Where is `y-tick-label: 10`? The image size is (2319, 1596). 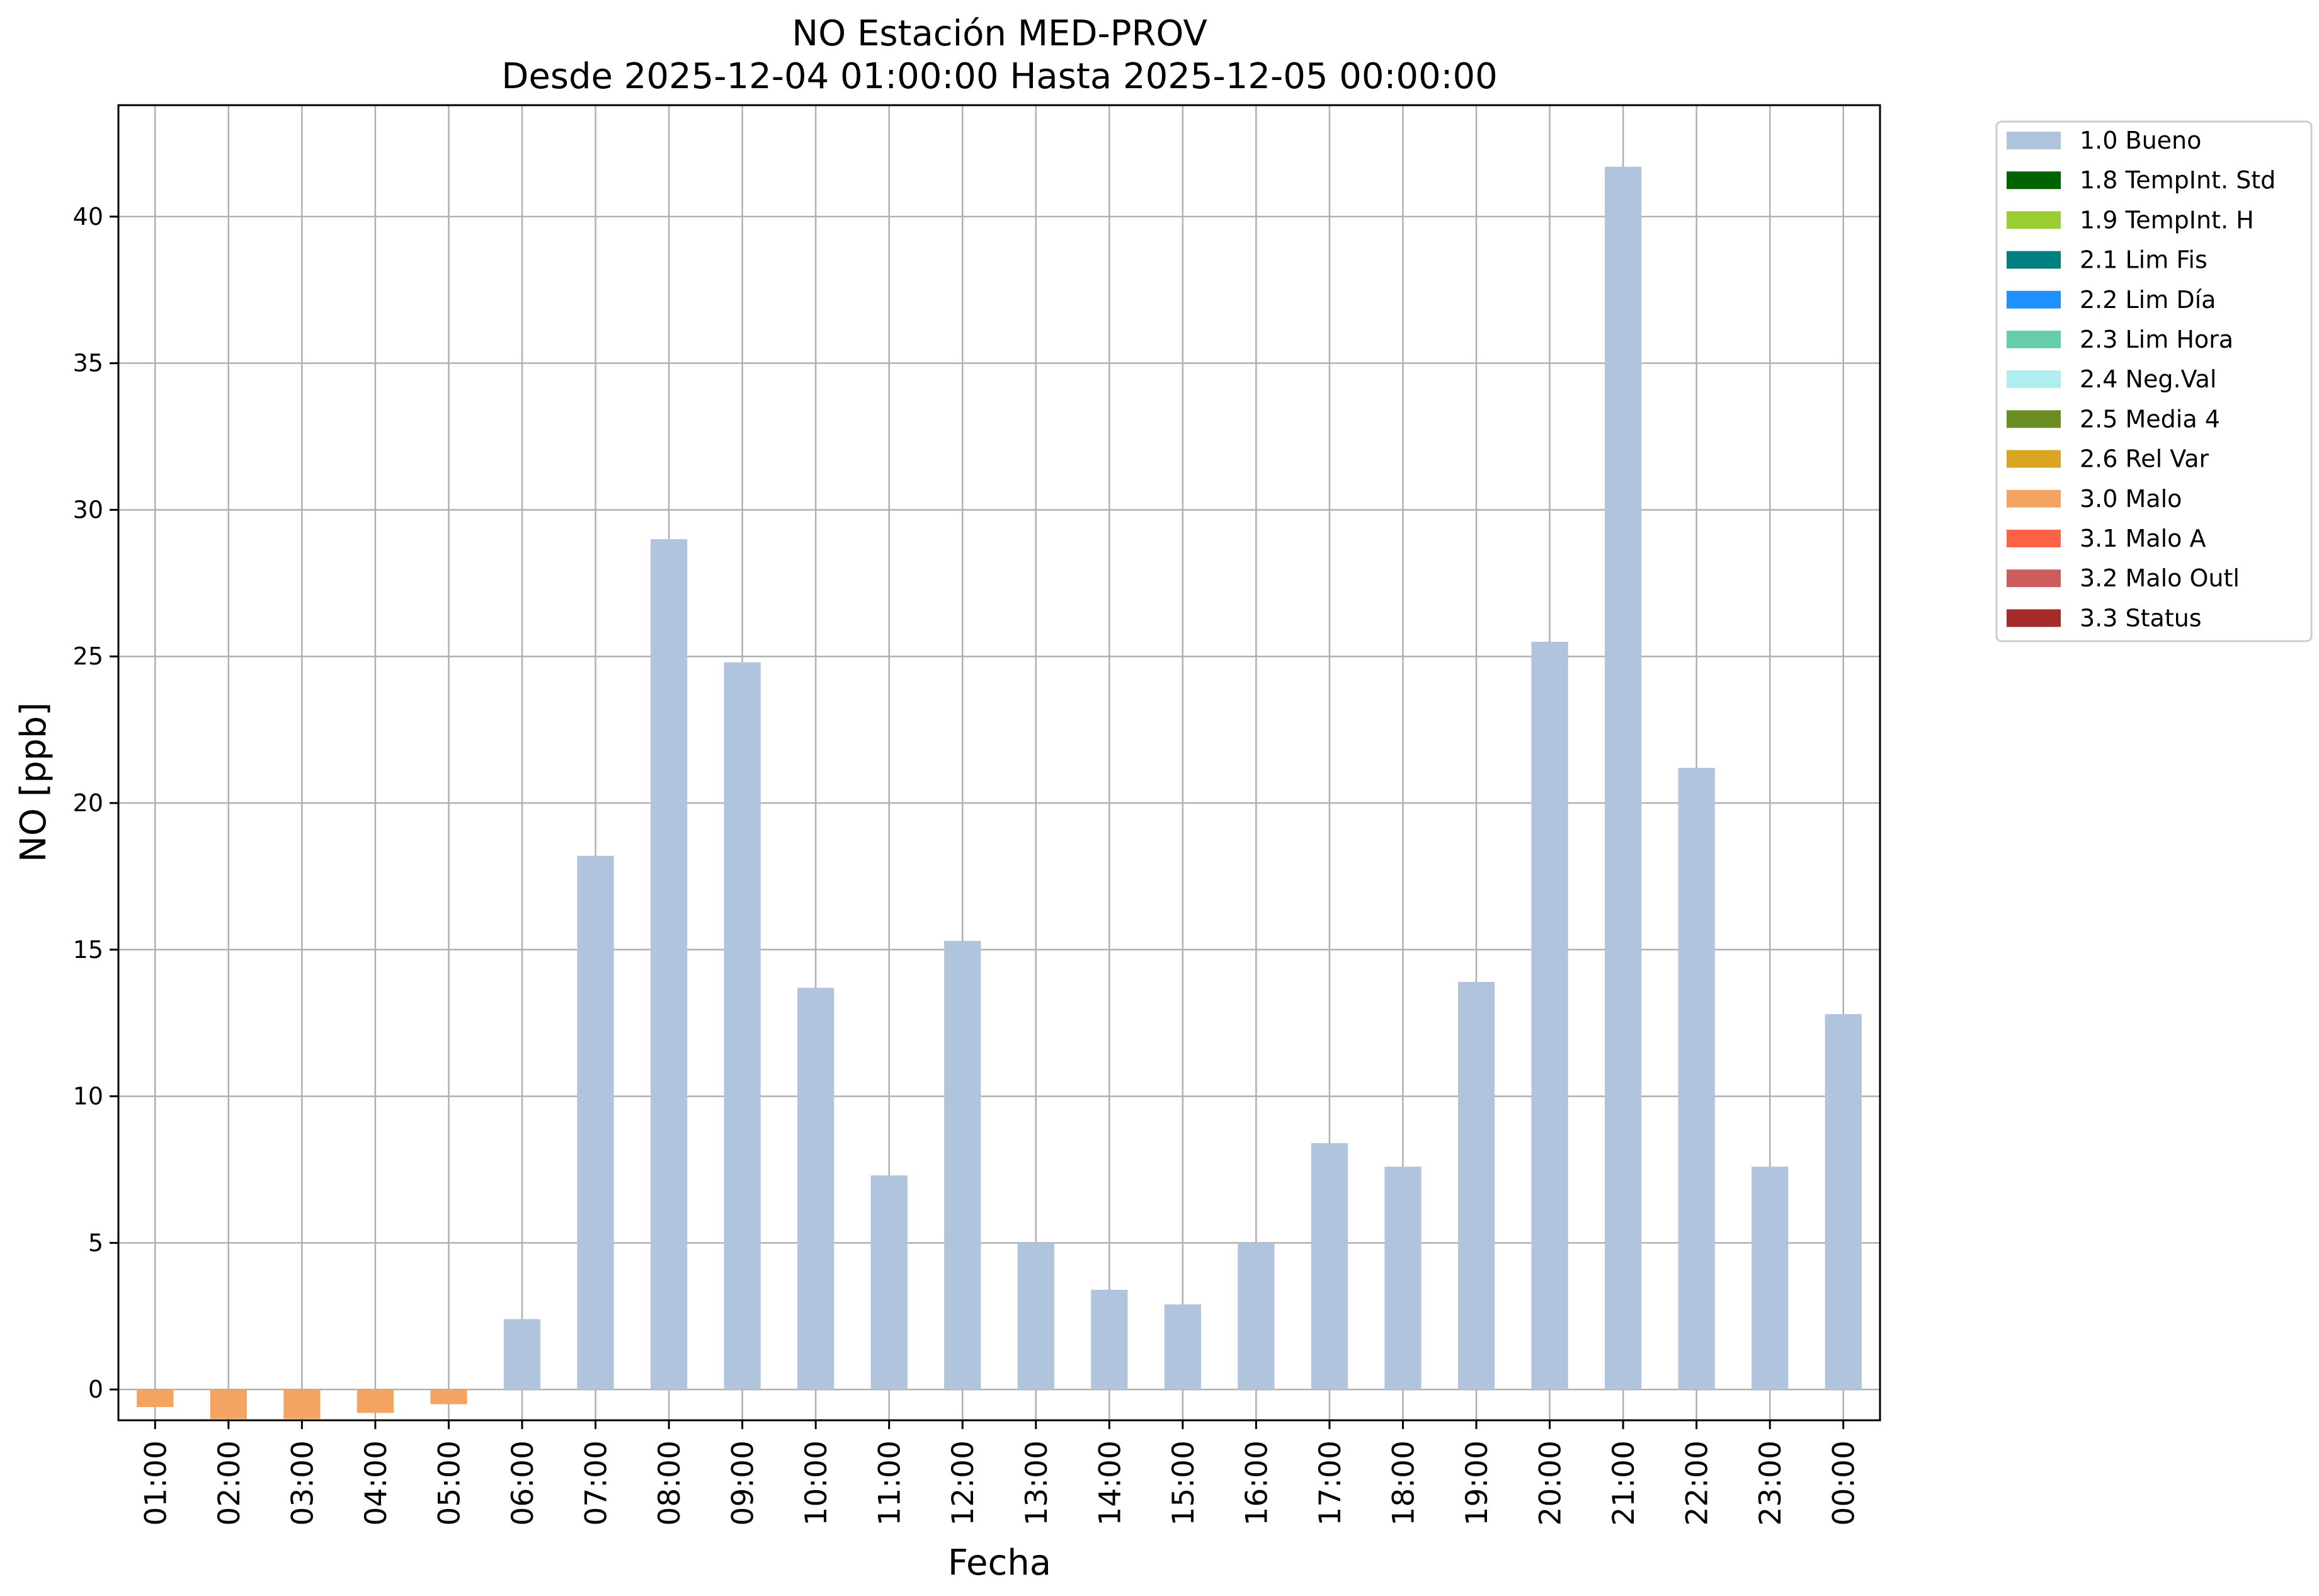
y-tick-label: 10 is located at coordinates (88, 1096).